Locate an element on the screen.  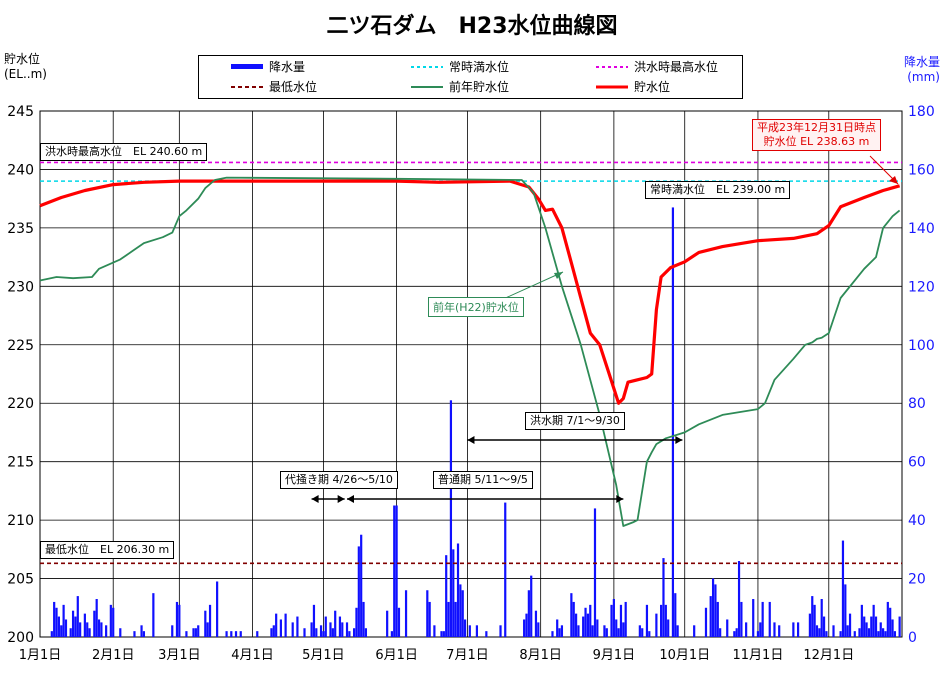
current-level-callout-line2: 貯水位 EL 238.63 m is located at coordinates (816, 141).